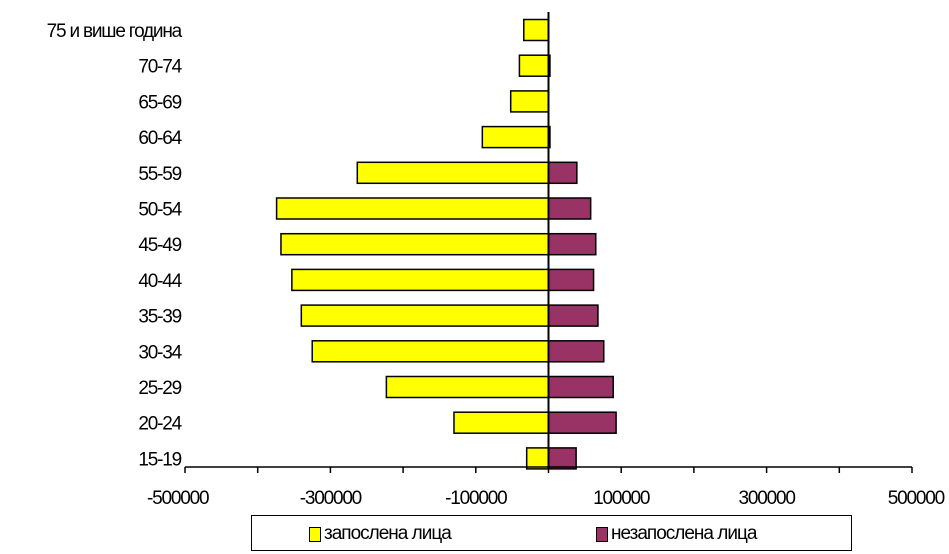  What do you see at coordinates (160, 352) in the screenshot?
I see `category-label: 30-34` at bounding box center [160, 352].